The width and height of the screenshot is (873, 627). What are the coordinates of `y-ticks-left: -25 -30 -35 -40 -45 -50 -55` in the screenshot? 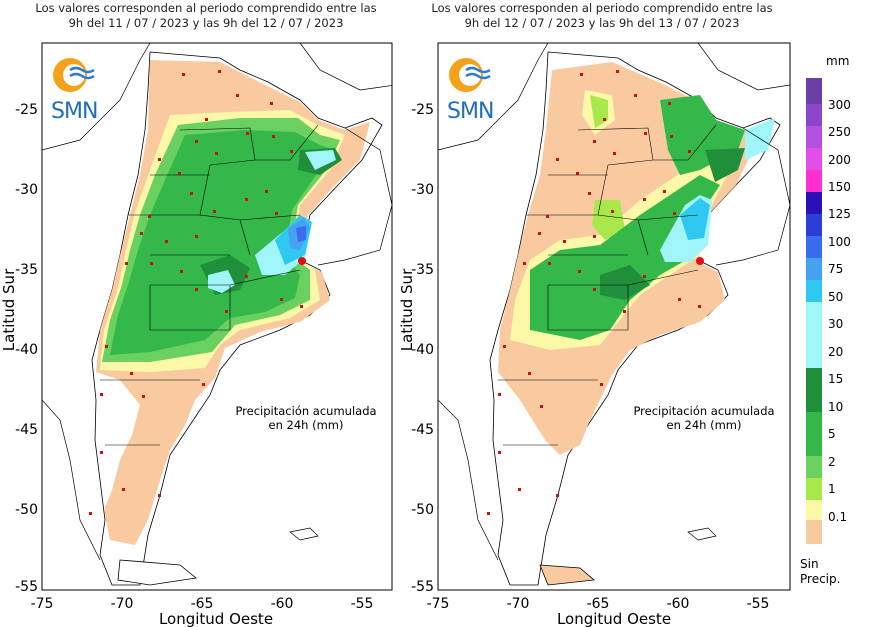 It's located at (26, 348).